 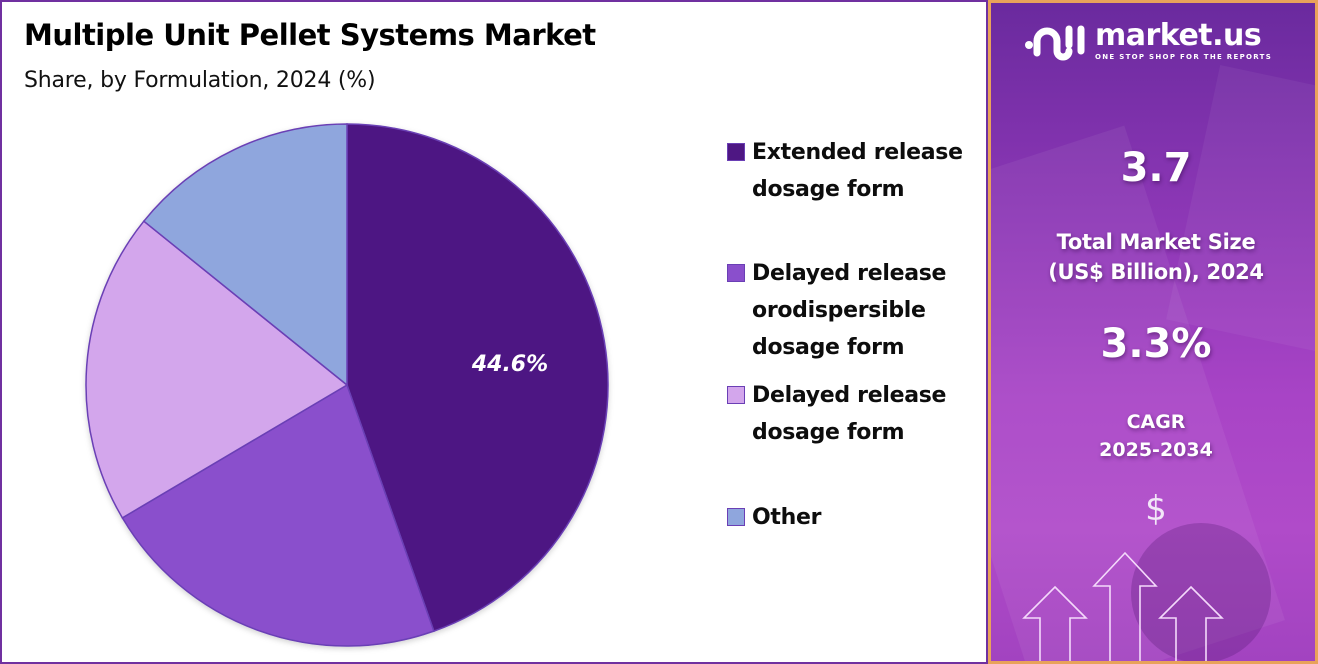 What do you see at coordinates (854, 517) in the screenshot?
I see `legend-item-other: Other` at bounding box center [854, 517].